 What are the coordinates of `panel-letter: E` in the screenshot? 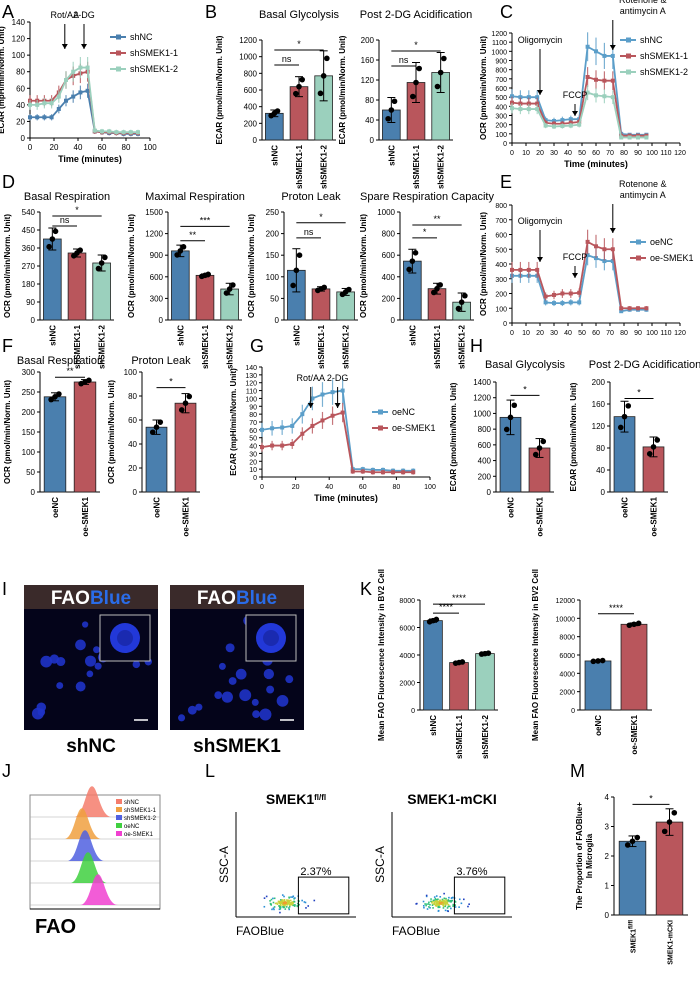 It's located at (506, 182).